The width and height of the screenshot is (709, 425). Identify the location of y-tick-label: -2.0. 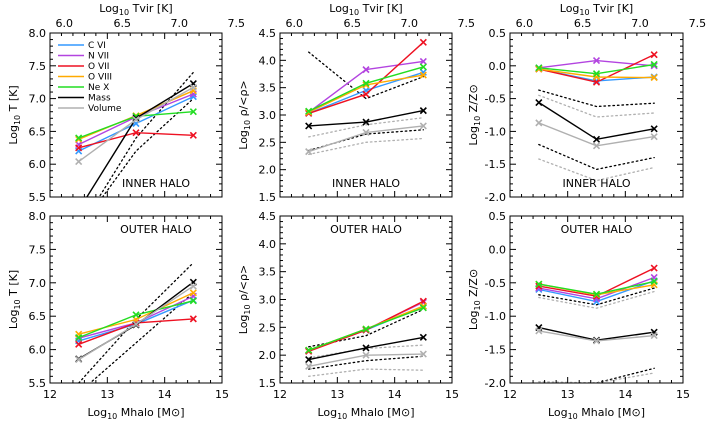
(495, 197).